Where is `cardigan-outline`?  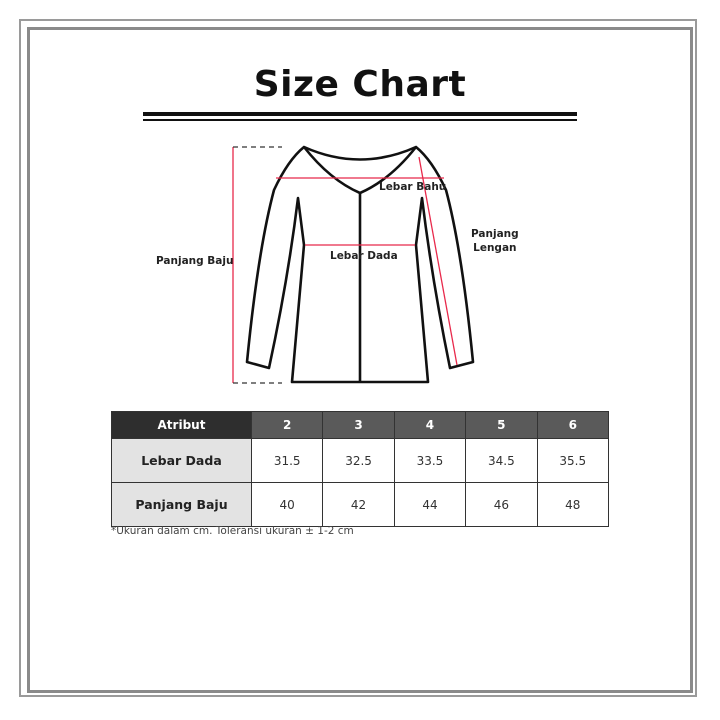
cardigan-outline is located at coordinates (360, 264).